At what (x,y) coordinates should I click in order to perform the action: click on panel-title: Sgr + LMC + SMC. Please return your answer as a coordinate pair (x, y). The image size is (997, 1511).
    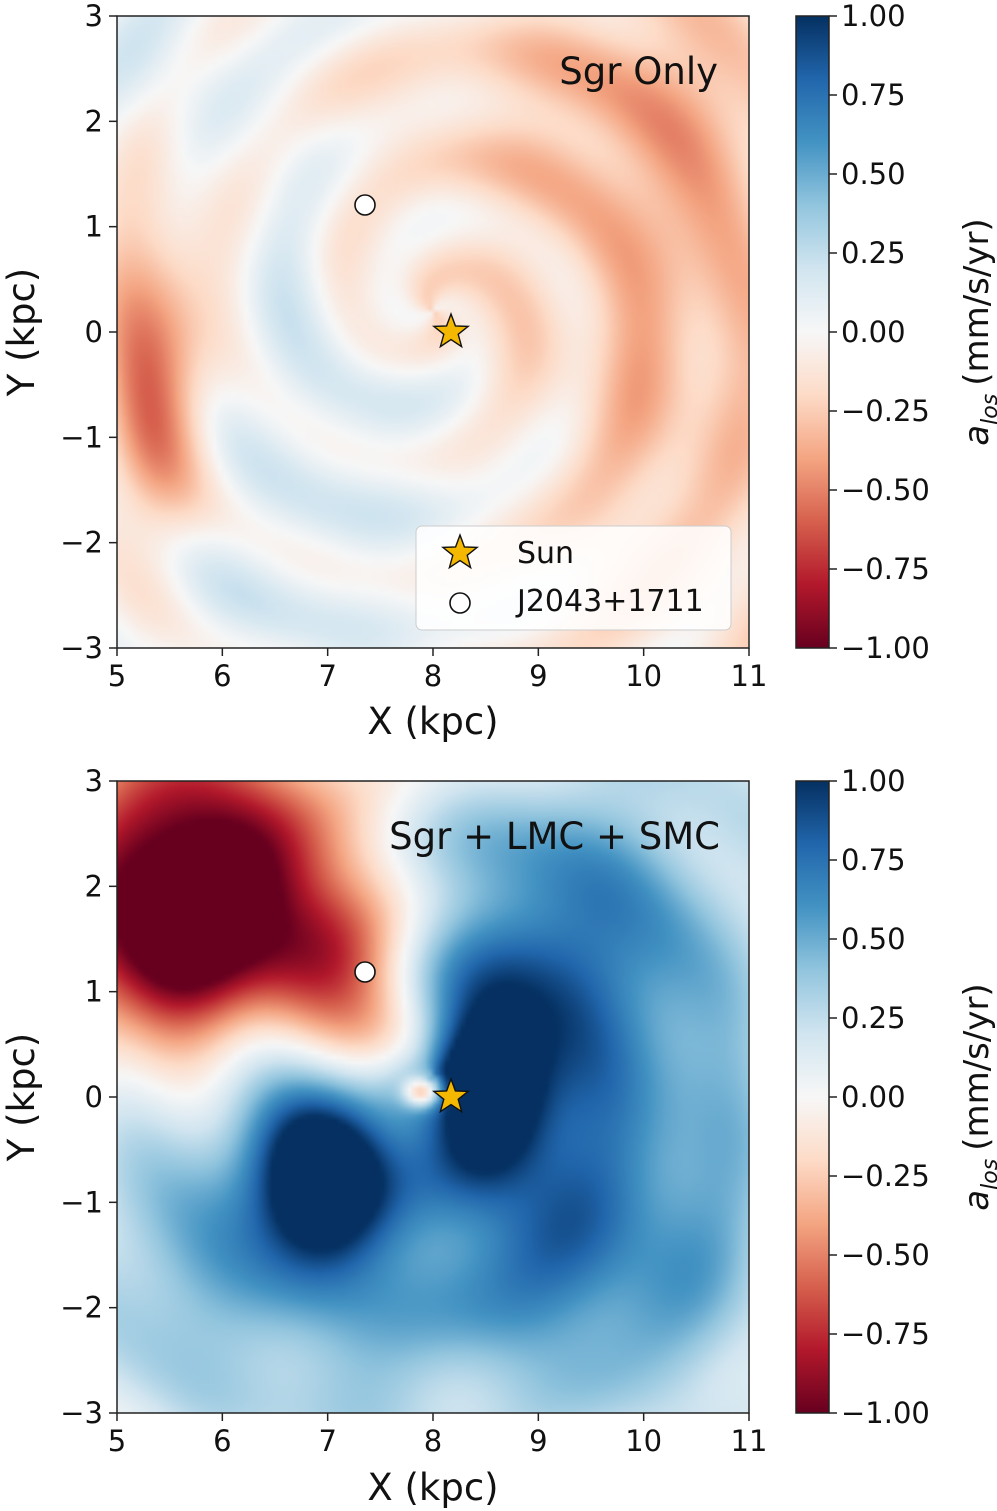
    Looking at the image, I should click on (554, 836).